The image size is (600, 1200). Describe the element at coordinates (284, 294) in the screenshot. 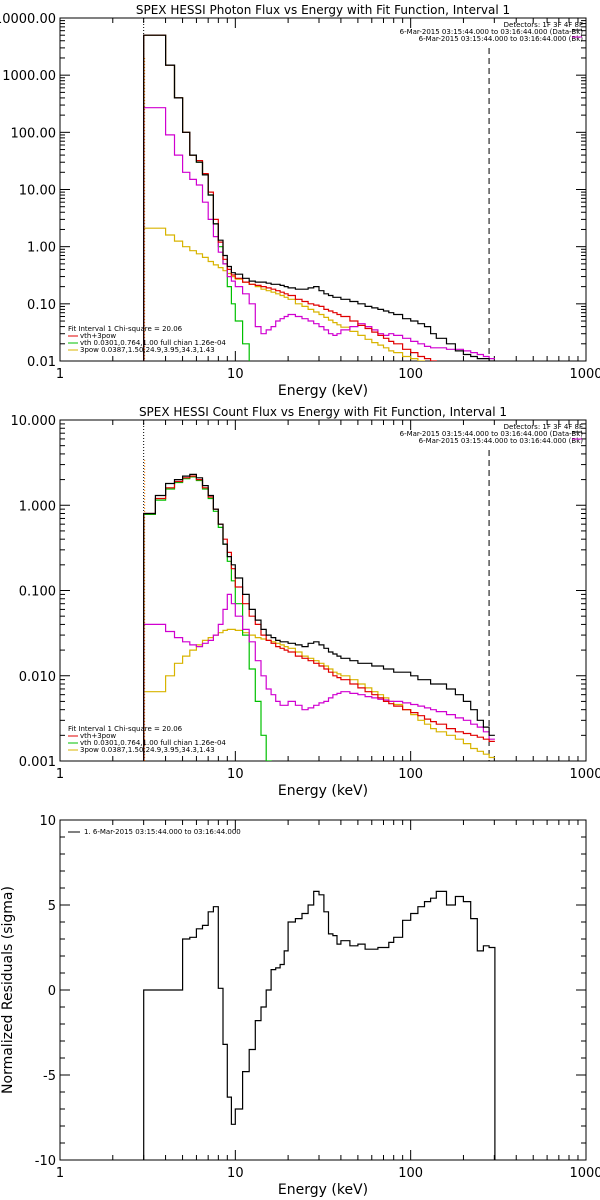

I see `series-line-3pow` at that location.